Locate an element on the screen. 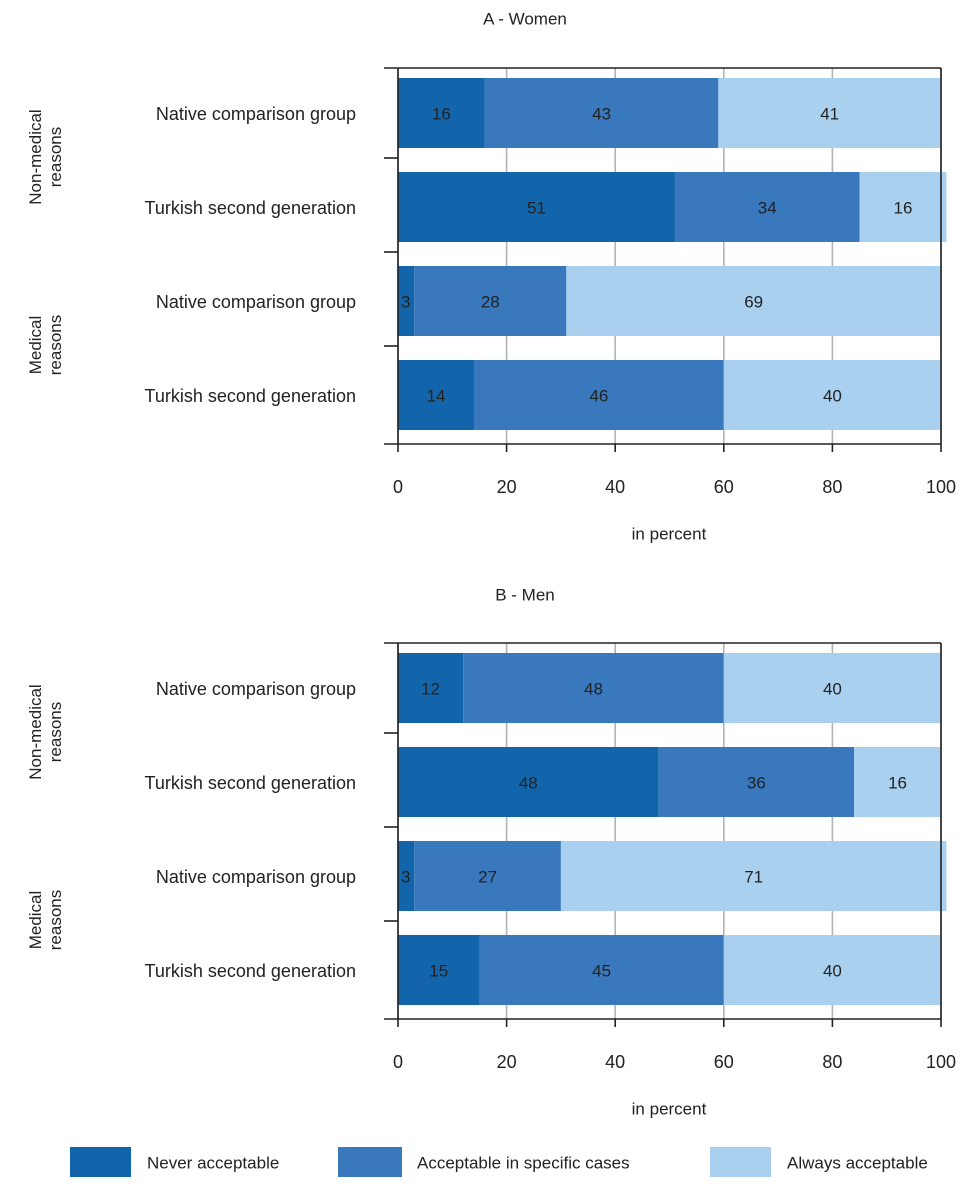 This screenshot has height=1194, width=973. data-label: 27 is located at coordinates (487, 877).